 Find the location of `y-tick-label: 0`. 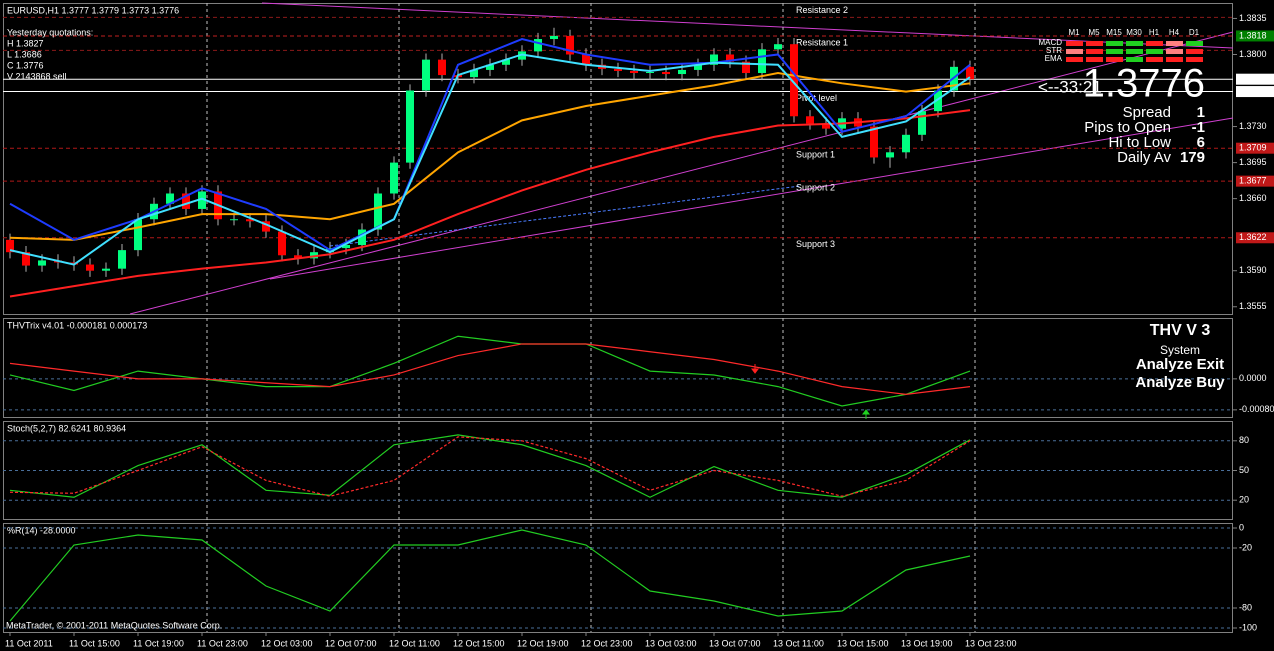

y-tick-label: 0 is located at coordinates (1241, 527).